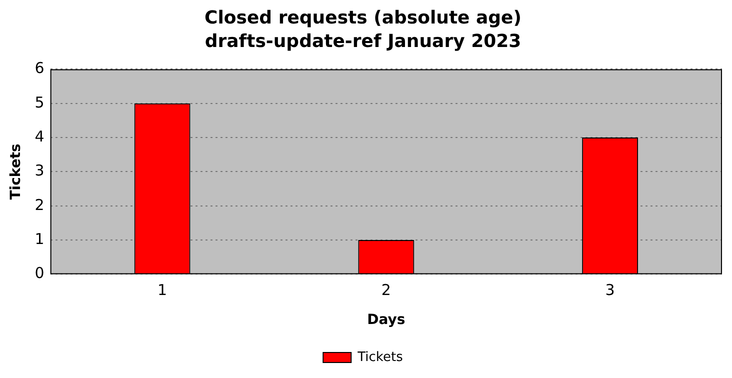 The height and width of the screenshot is (378, 732). What do you see at coordinates (363, 41) in the screenshot?
I see `chart-subtitle: drafts-update-ref January 2023` at bounding box center [363, 41].